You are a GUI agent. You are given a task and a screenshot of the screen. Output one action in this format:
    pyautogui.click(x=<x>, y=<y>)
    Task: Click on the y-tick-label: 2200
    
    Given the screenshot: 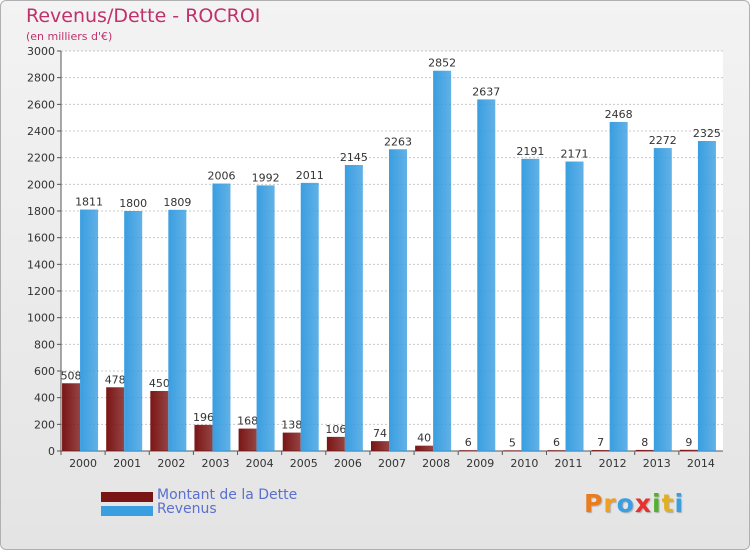 What is the action you would take?
    pyautogui.click(x=41, y=158)
    